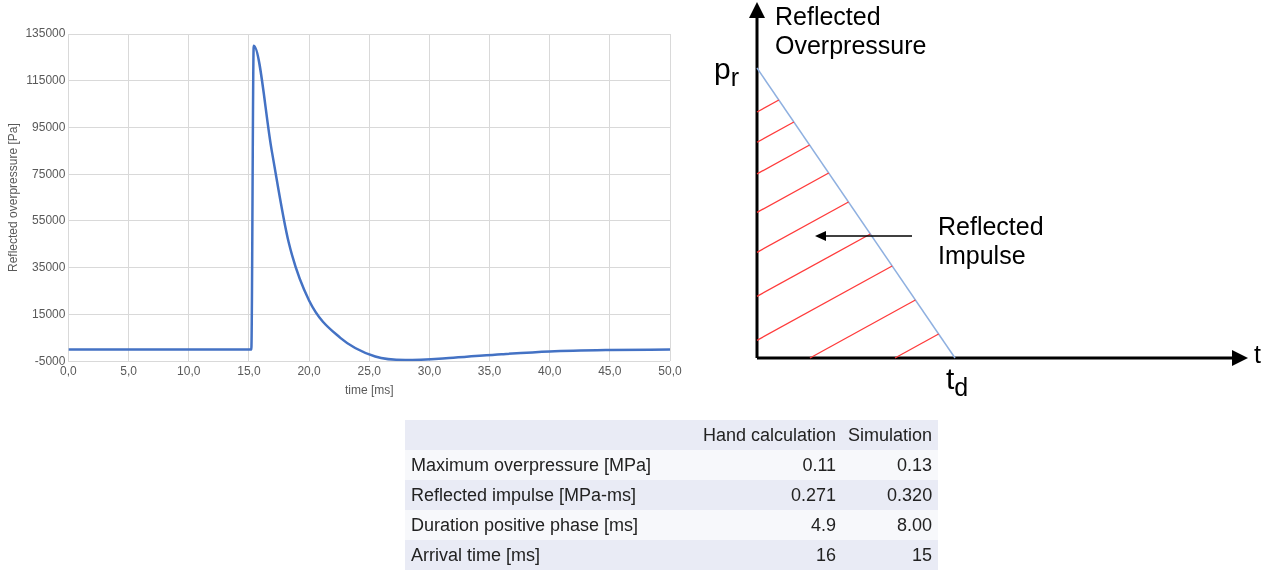 This screenshot has height=580, width=1281. I want to click on data-label: 16, so click(770, 555).